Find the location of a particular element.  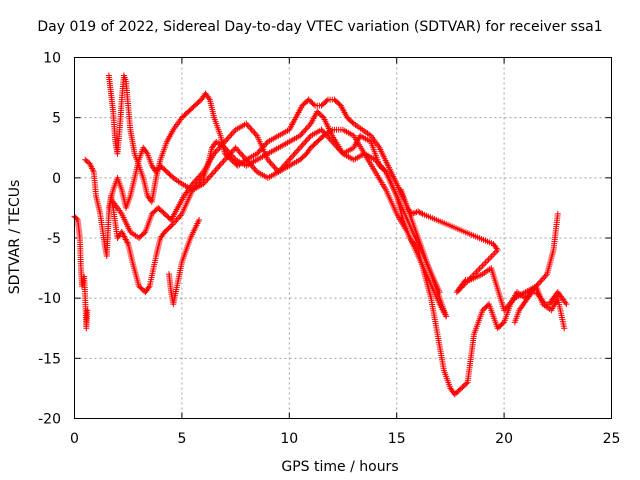

y-tick-labels: -20 -15 -10 -5 0 5 10 is located at coordinates (49, 239).